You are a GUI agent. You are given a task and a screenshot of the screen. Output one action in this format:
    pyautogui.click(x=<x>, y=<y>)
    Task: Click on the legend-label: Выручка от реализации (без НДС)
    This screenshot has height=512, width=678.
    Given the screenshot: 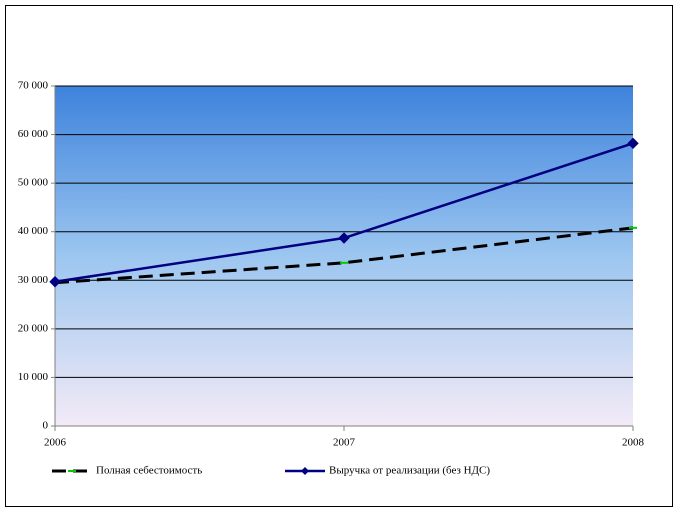 What is the action you would take?
    pyautogui.click(x=409, y=471)
    